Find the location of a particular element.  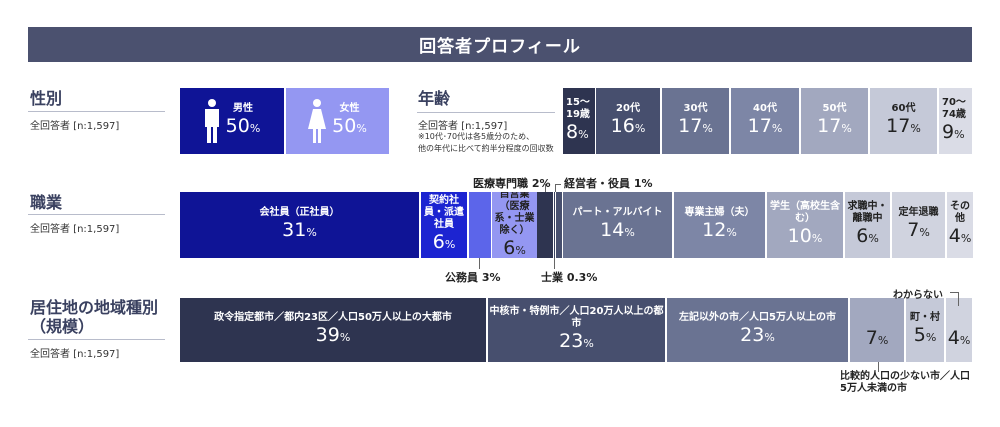

segment-label: 自営業（医療系・士業除く） is located at coordinates (514, 214).